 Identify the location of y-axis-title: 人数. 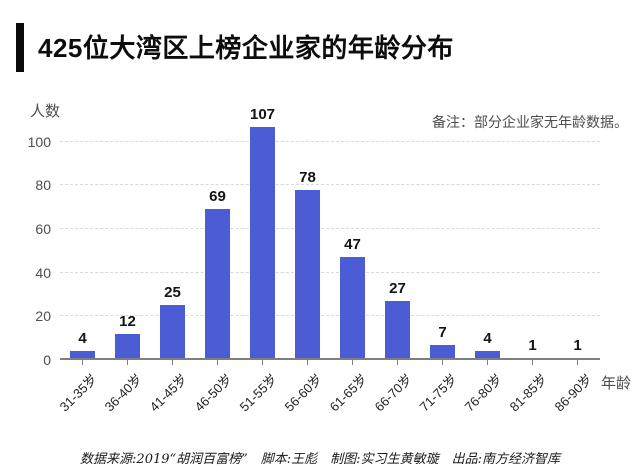
(45, 111).